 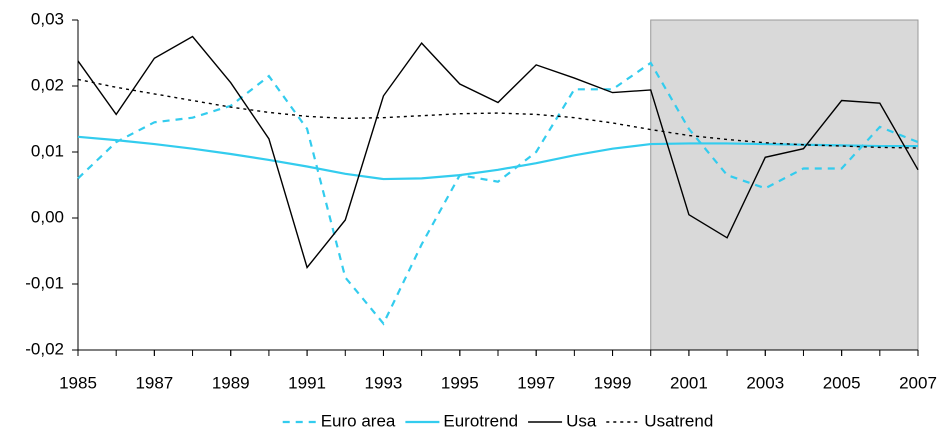 What do you see at coordinates (842, 382) in the screenshot?
I see `x-tick-label: 2005` at bounding box center [842, 382].